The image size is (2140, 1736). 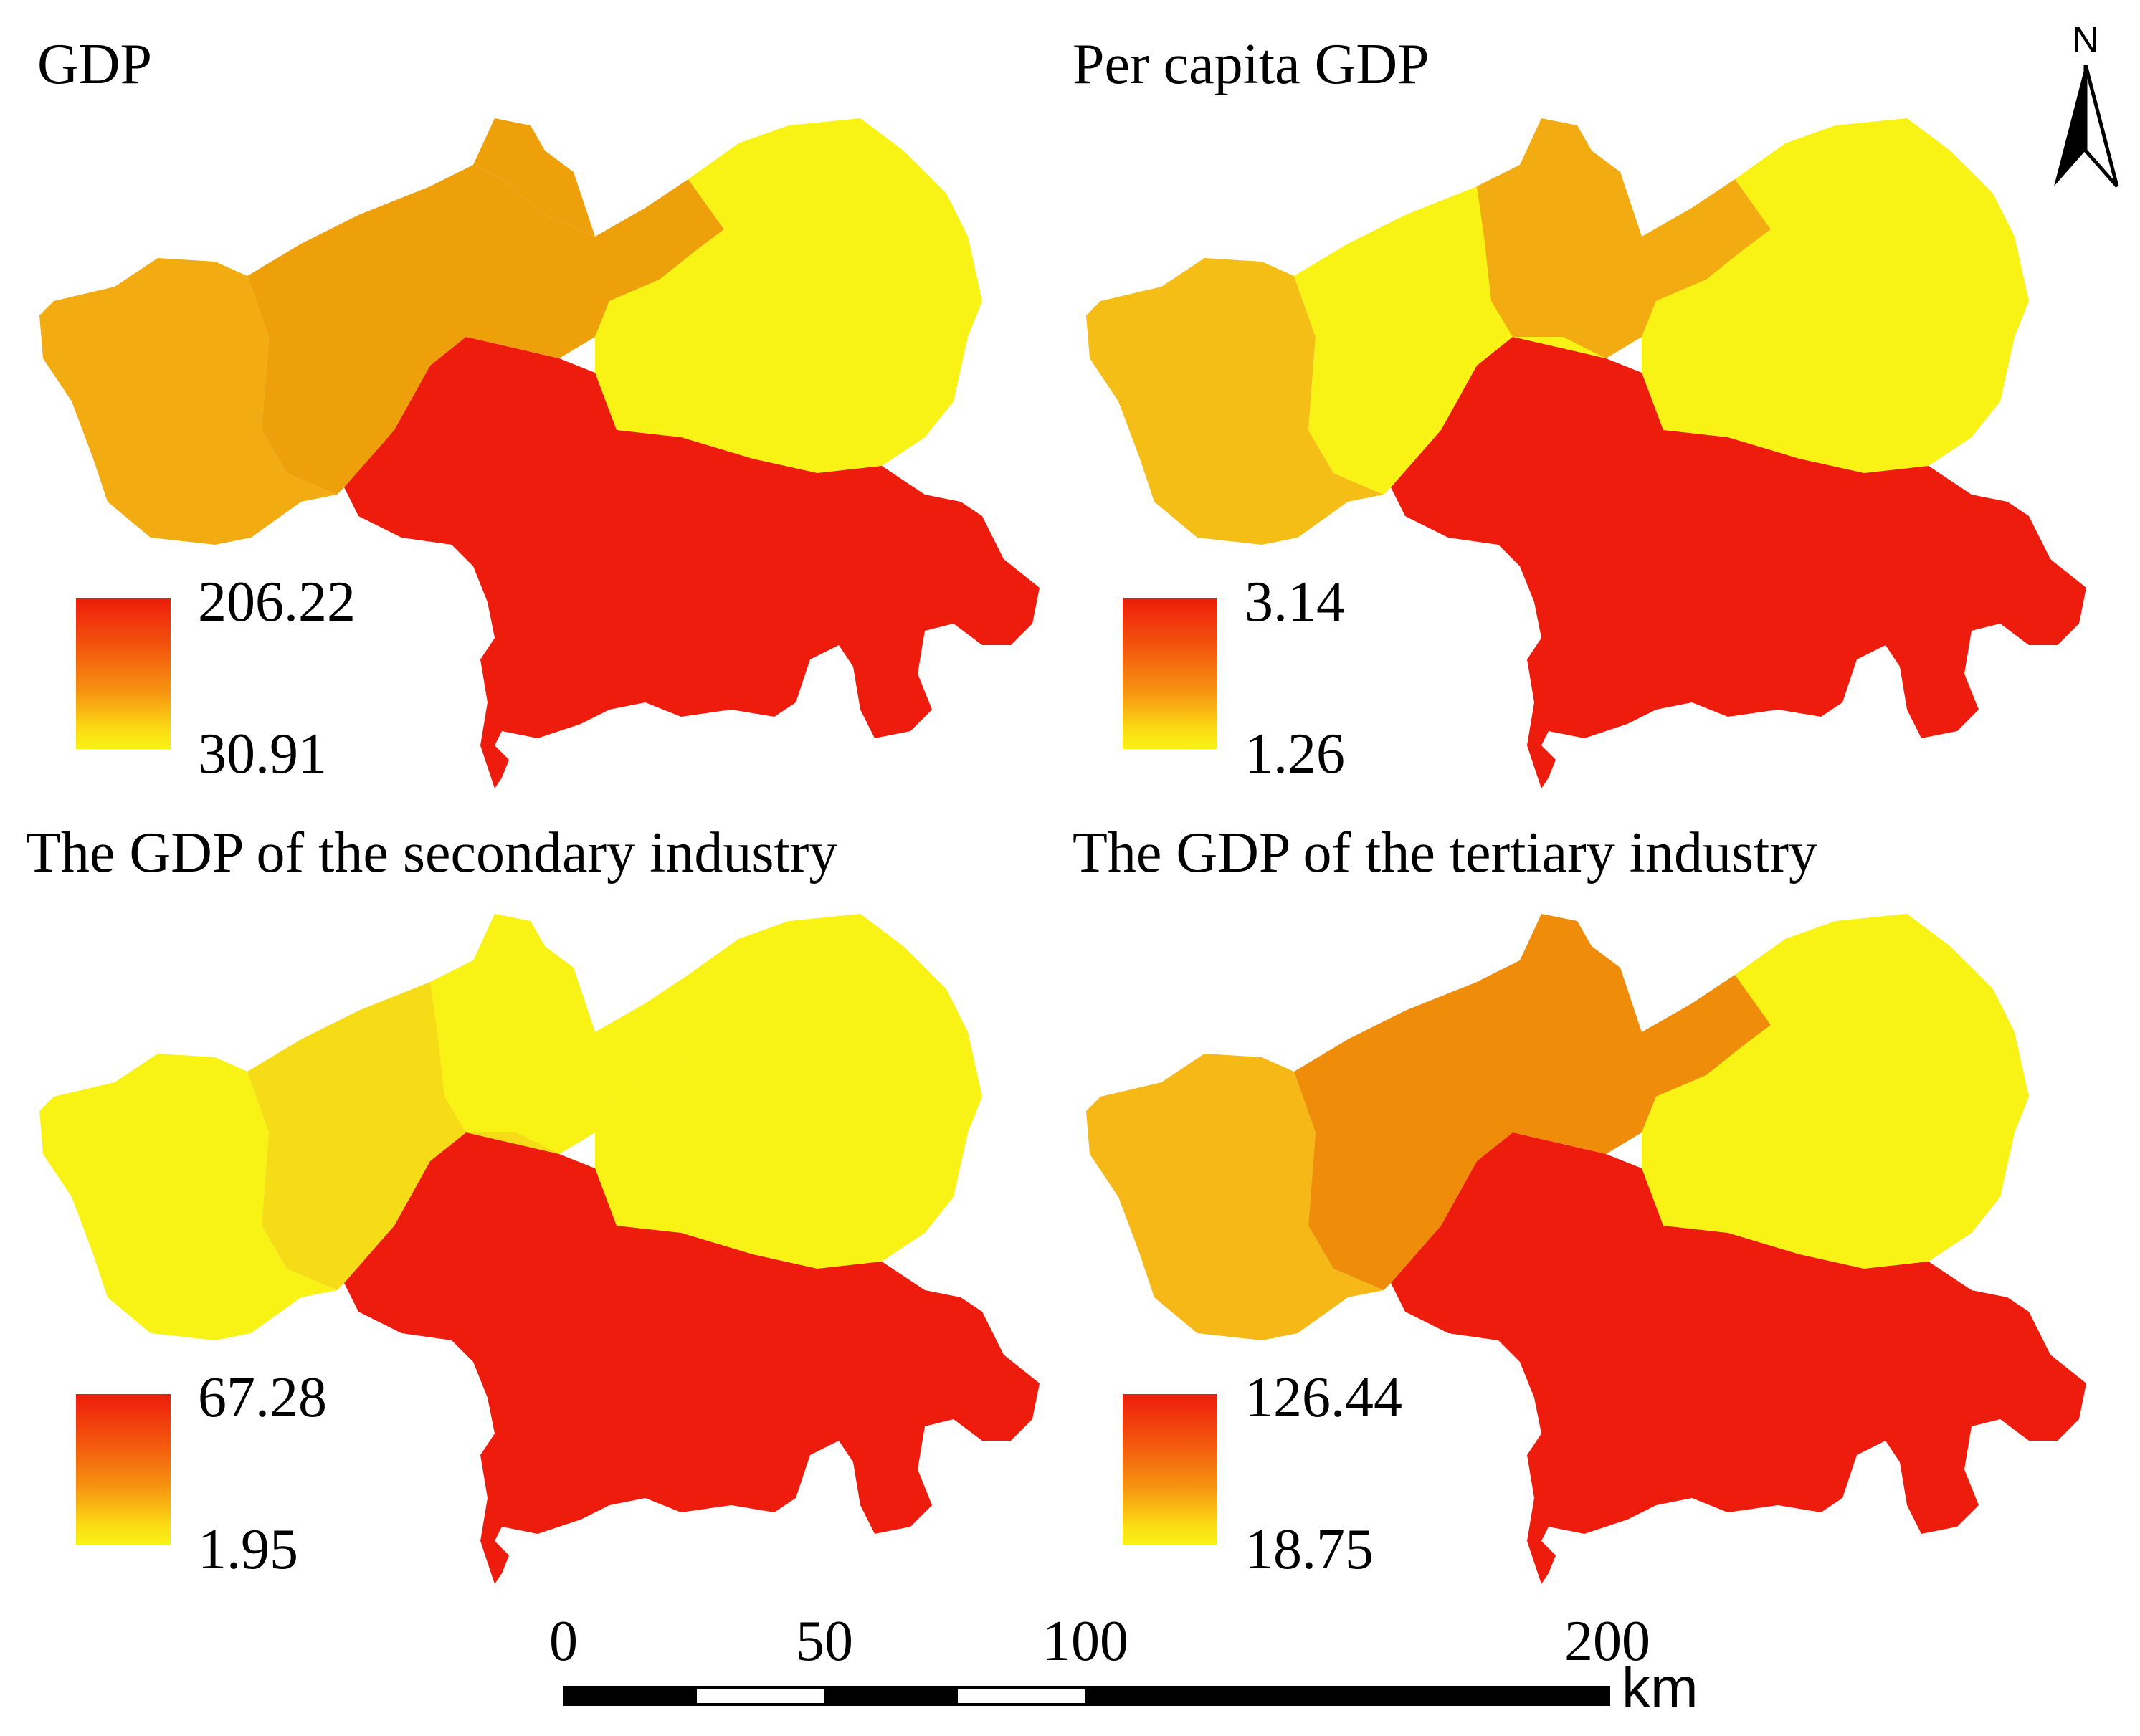 What do you see at coordinates (1323, 1397) in the screenshot?
I see `legend-max-value: 126.44` at bounding box center [1323, 1397].